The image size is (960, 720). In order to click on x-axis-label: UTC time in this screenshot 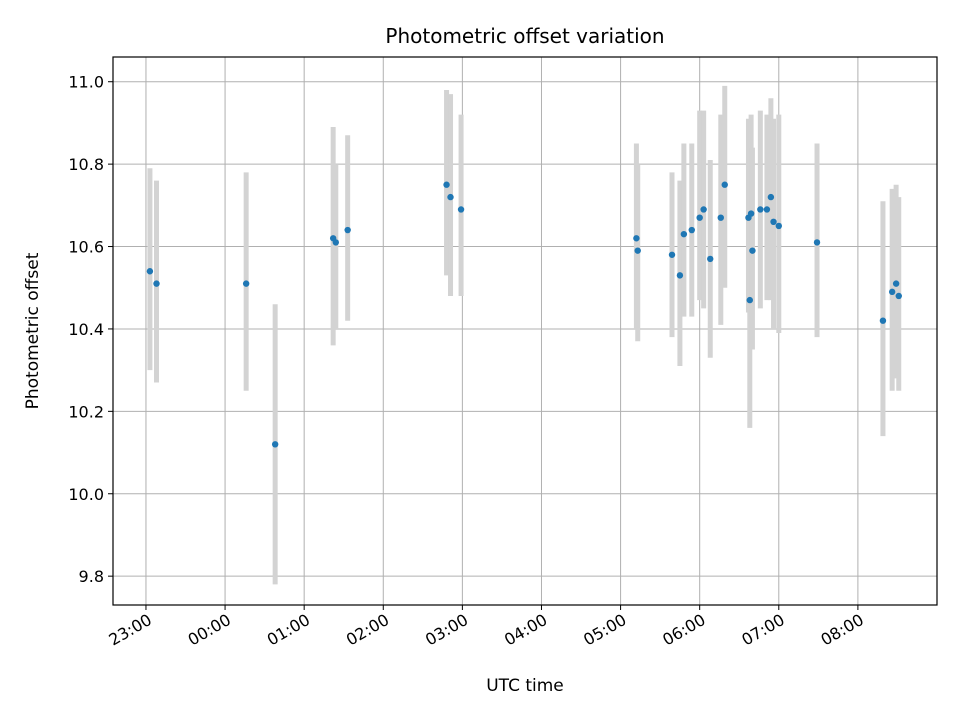, I will do `click(525, 686)`.